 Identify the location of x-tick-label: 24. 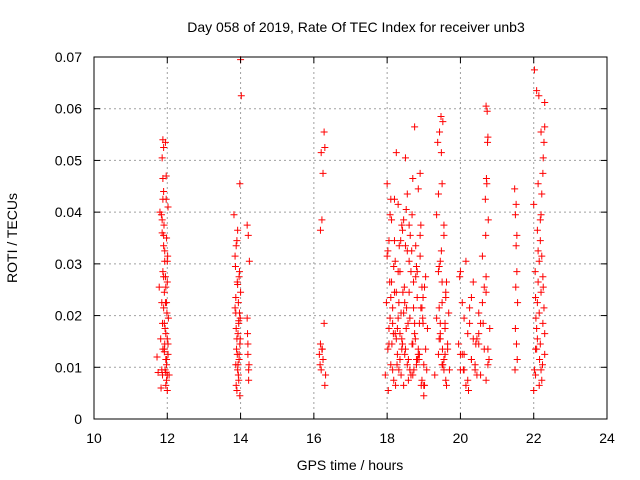
(607, 438).